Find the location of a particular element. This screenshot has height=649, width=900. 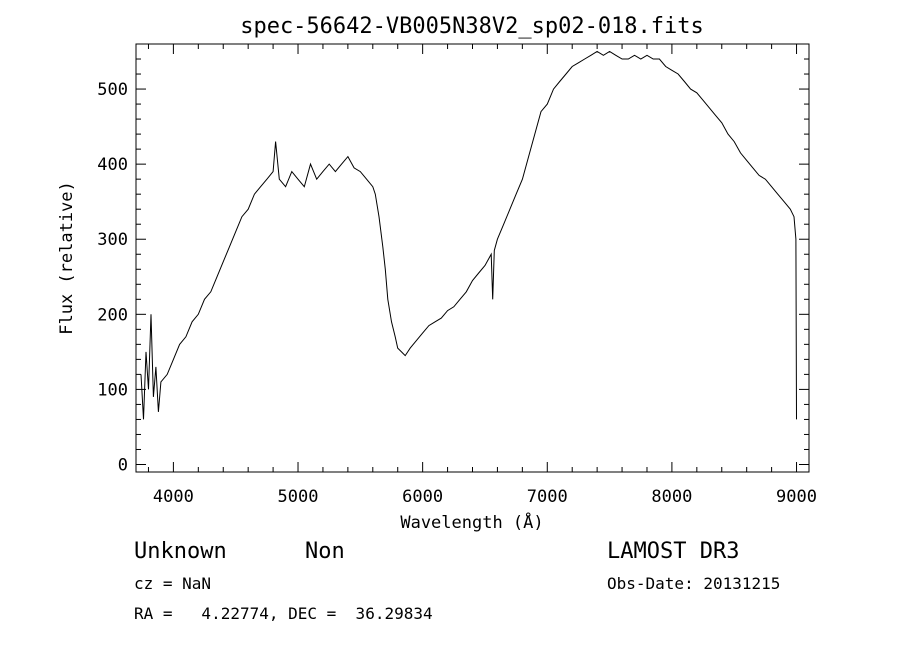

y-tick-label: 300 is located at coordinates (112, 240).